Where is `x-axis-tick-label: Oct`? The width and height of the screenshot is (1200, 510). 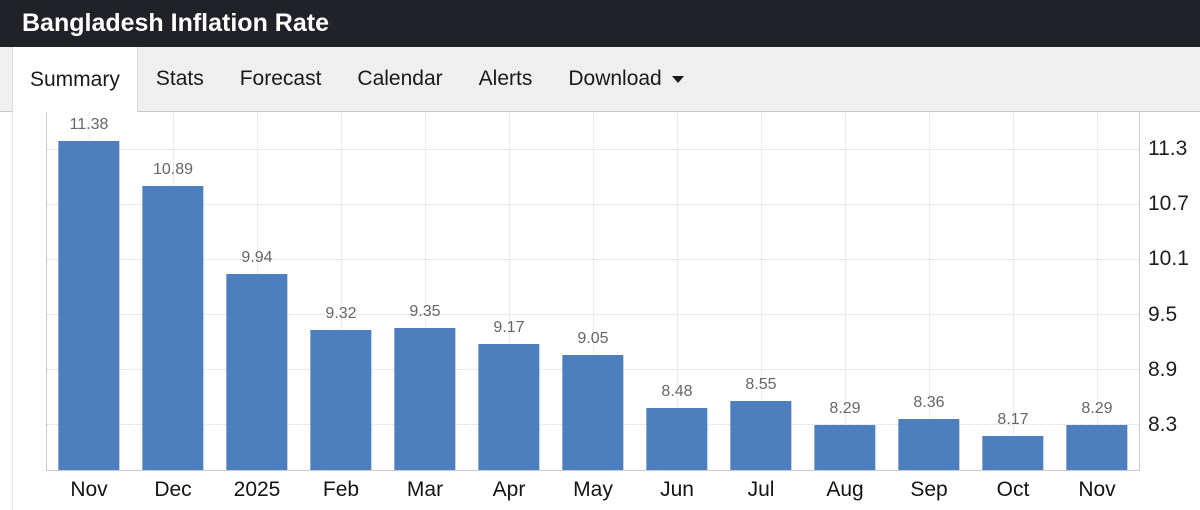 x-axis-tick-label: Oct is located at coordinates (1013, 489).